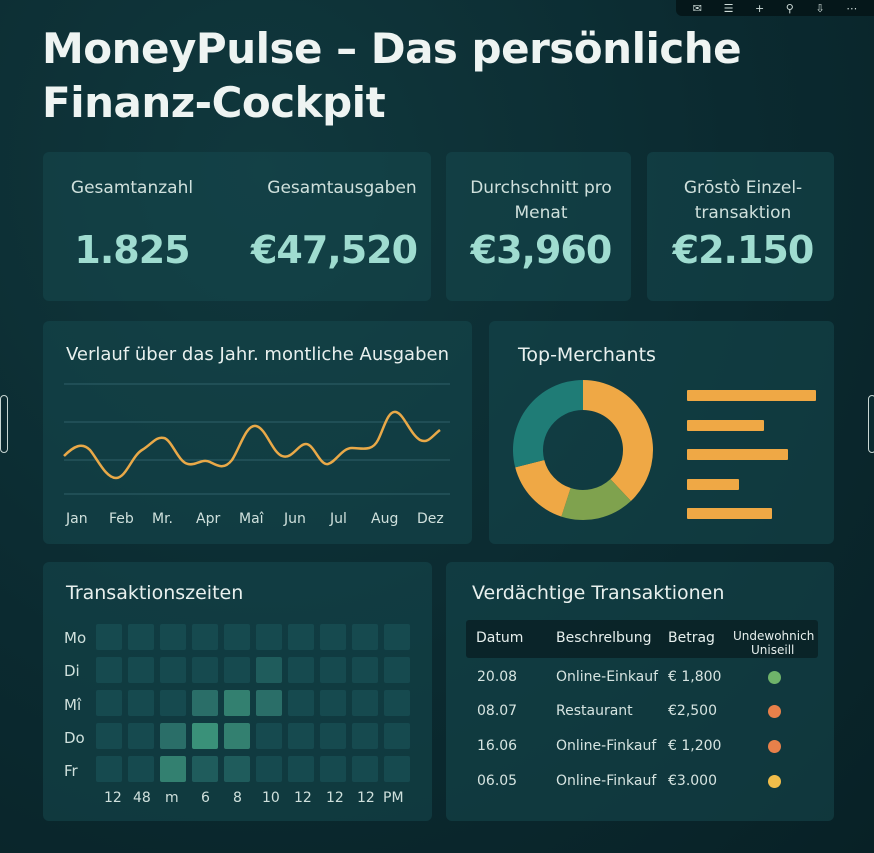 The width and height of the screenshot is (874, 853). Describe the element at coordinates (132, 250) in the screenshot. I see `kpi-value-count: 1.825` at that location.